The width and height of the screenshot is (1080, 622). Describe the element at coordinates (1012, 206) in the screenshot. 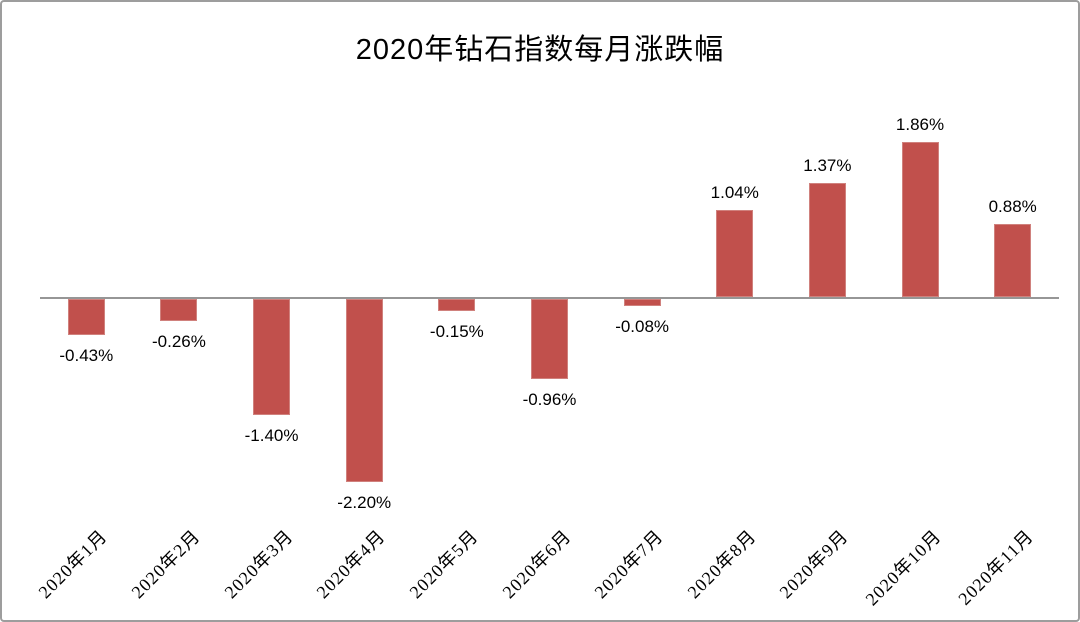

I see `data-label-2020年11月: 0.88%` at that location.